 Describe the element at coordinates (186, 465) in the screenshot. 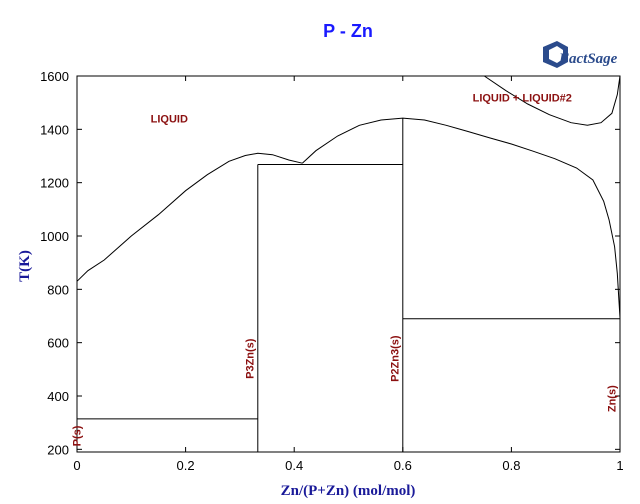

I see `x-tick-label: 0.2` at that location.